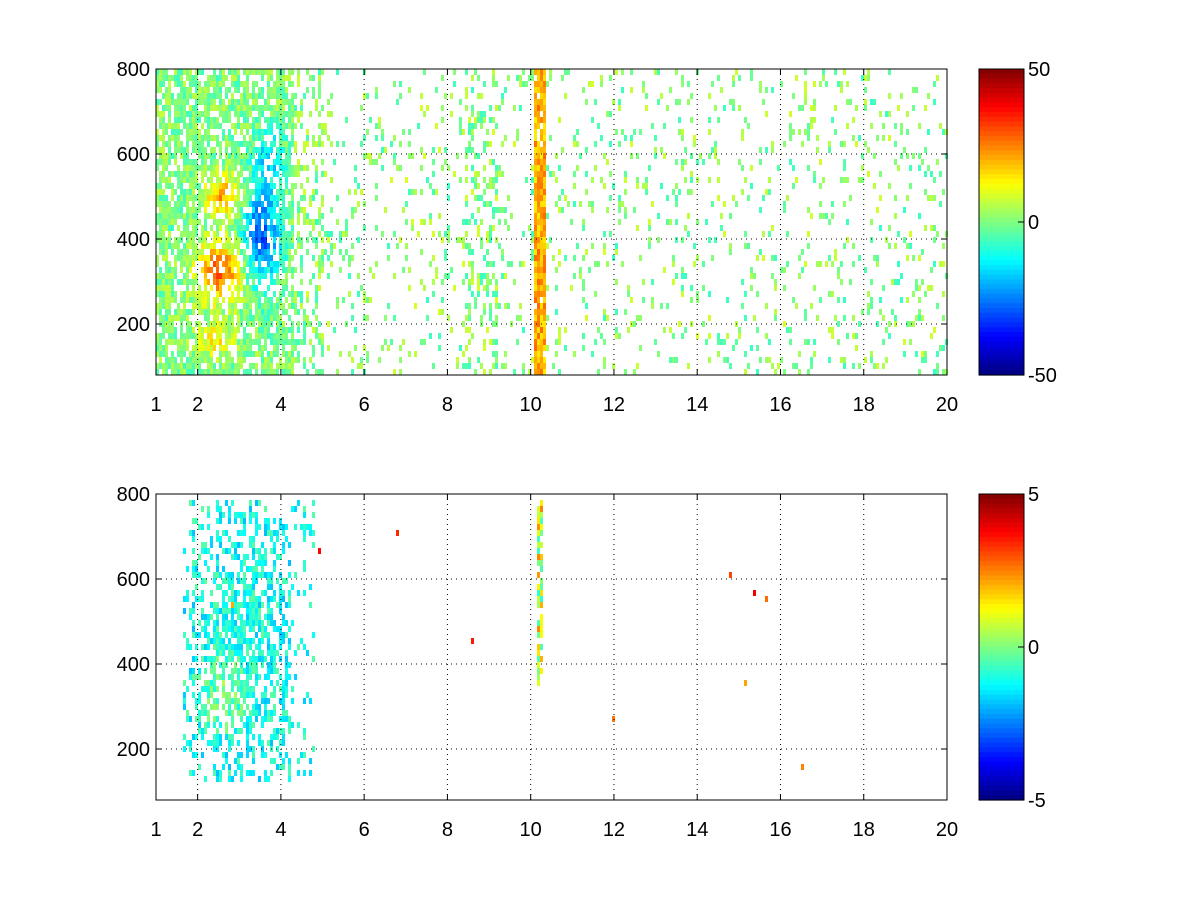 The height and width of the screenshot is (900, 1200). What do you see at coordinates (614, 405) in the screenshot?
I see `x-tick-label: 12` at bounding box center [614, 405].